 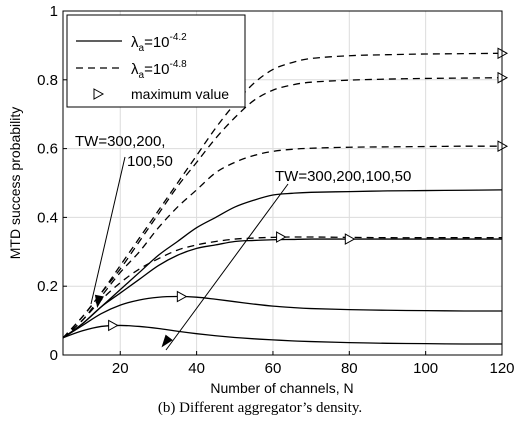 I want to click on annotation-right: TW=300,200,100,50, so click(x=343, y=176).